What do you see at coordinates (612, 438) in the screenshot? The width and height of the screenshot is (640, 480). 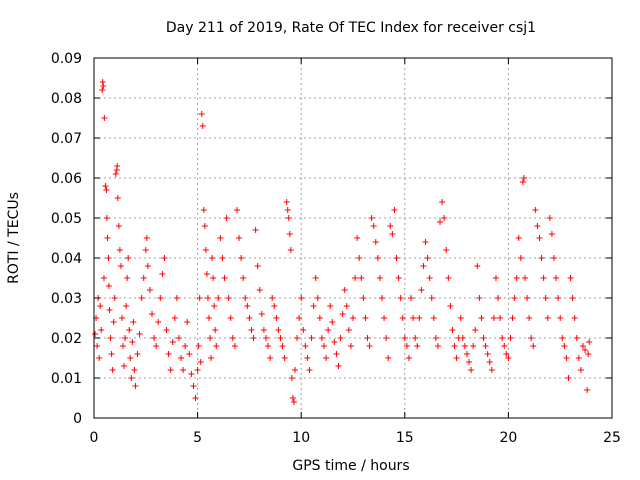 I see `x-tick-label: 25` at bounding box center [612, 438].